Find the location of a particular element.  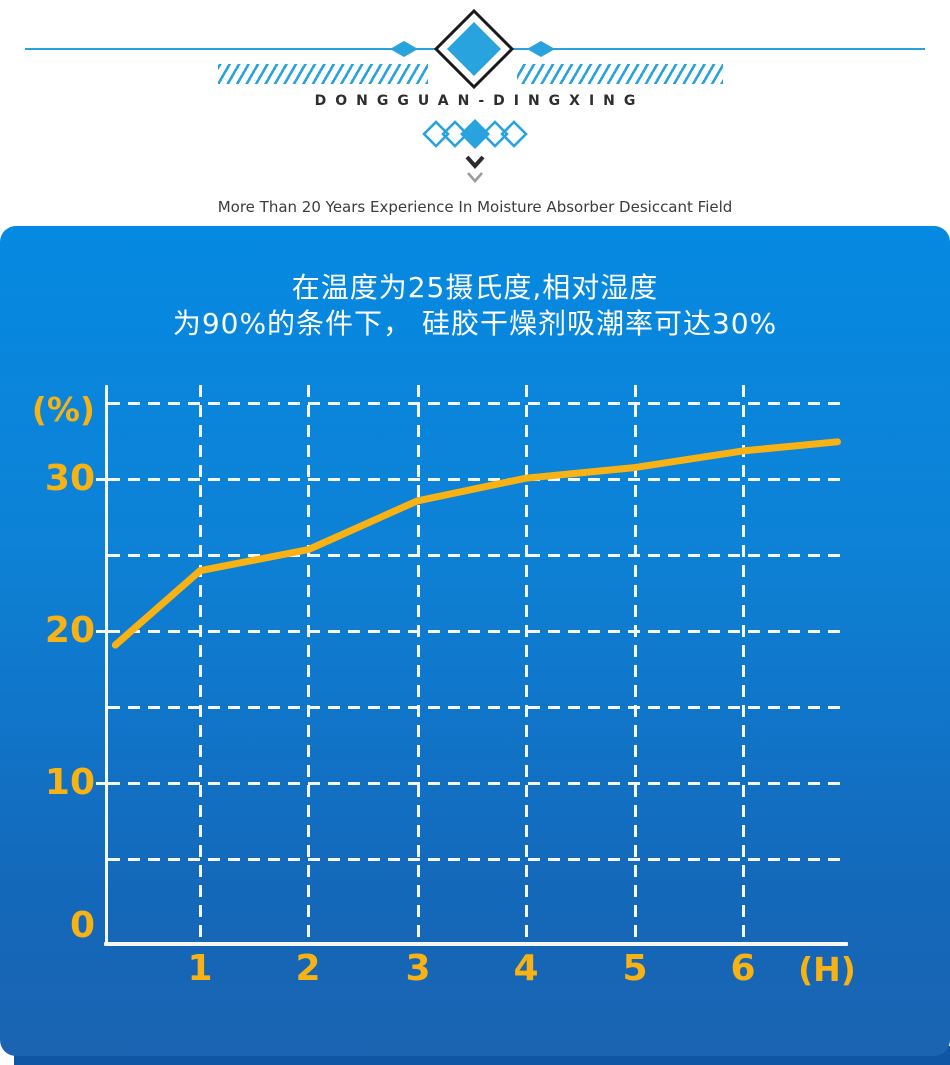

small-diamond-right-icon is located at coordinates (541, 49).